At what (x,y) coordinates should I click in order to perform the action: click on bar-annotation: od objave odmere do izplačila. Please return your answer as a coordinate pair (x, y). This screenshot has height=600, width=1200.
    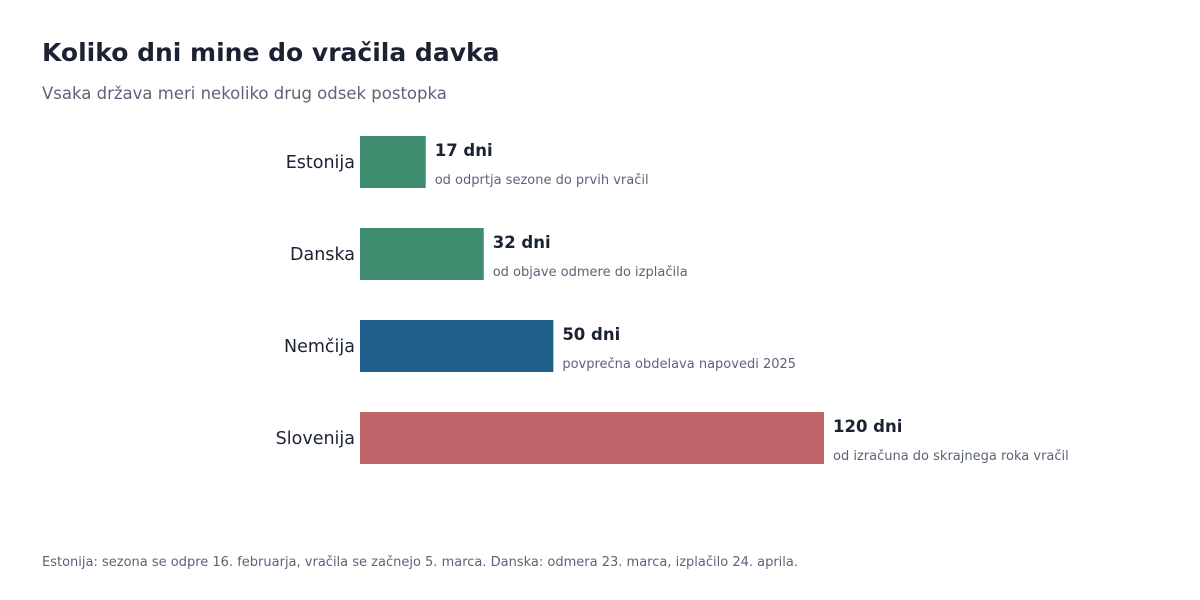
    Looking at the image, I should click on (590, 272).